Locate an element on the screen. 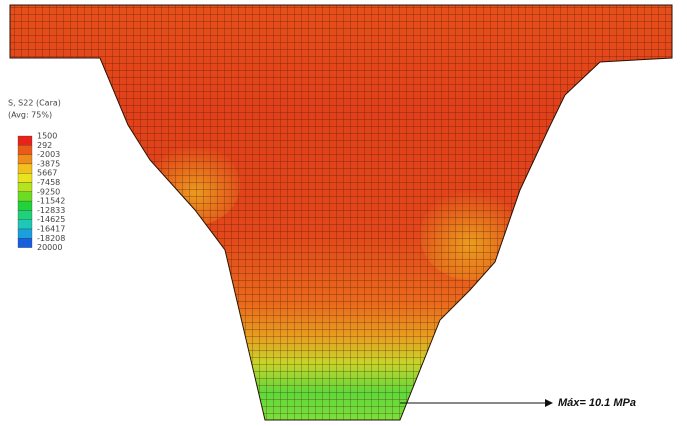  legend-label: -3875 is located at coordinates (48, 163).